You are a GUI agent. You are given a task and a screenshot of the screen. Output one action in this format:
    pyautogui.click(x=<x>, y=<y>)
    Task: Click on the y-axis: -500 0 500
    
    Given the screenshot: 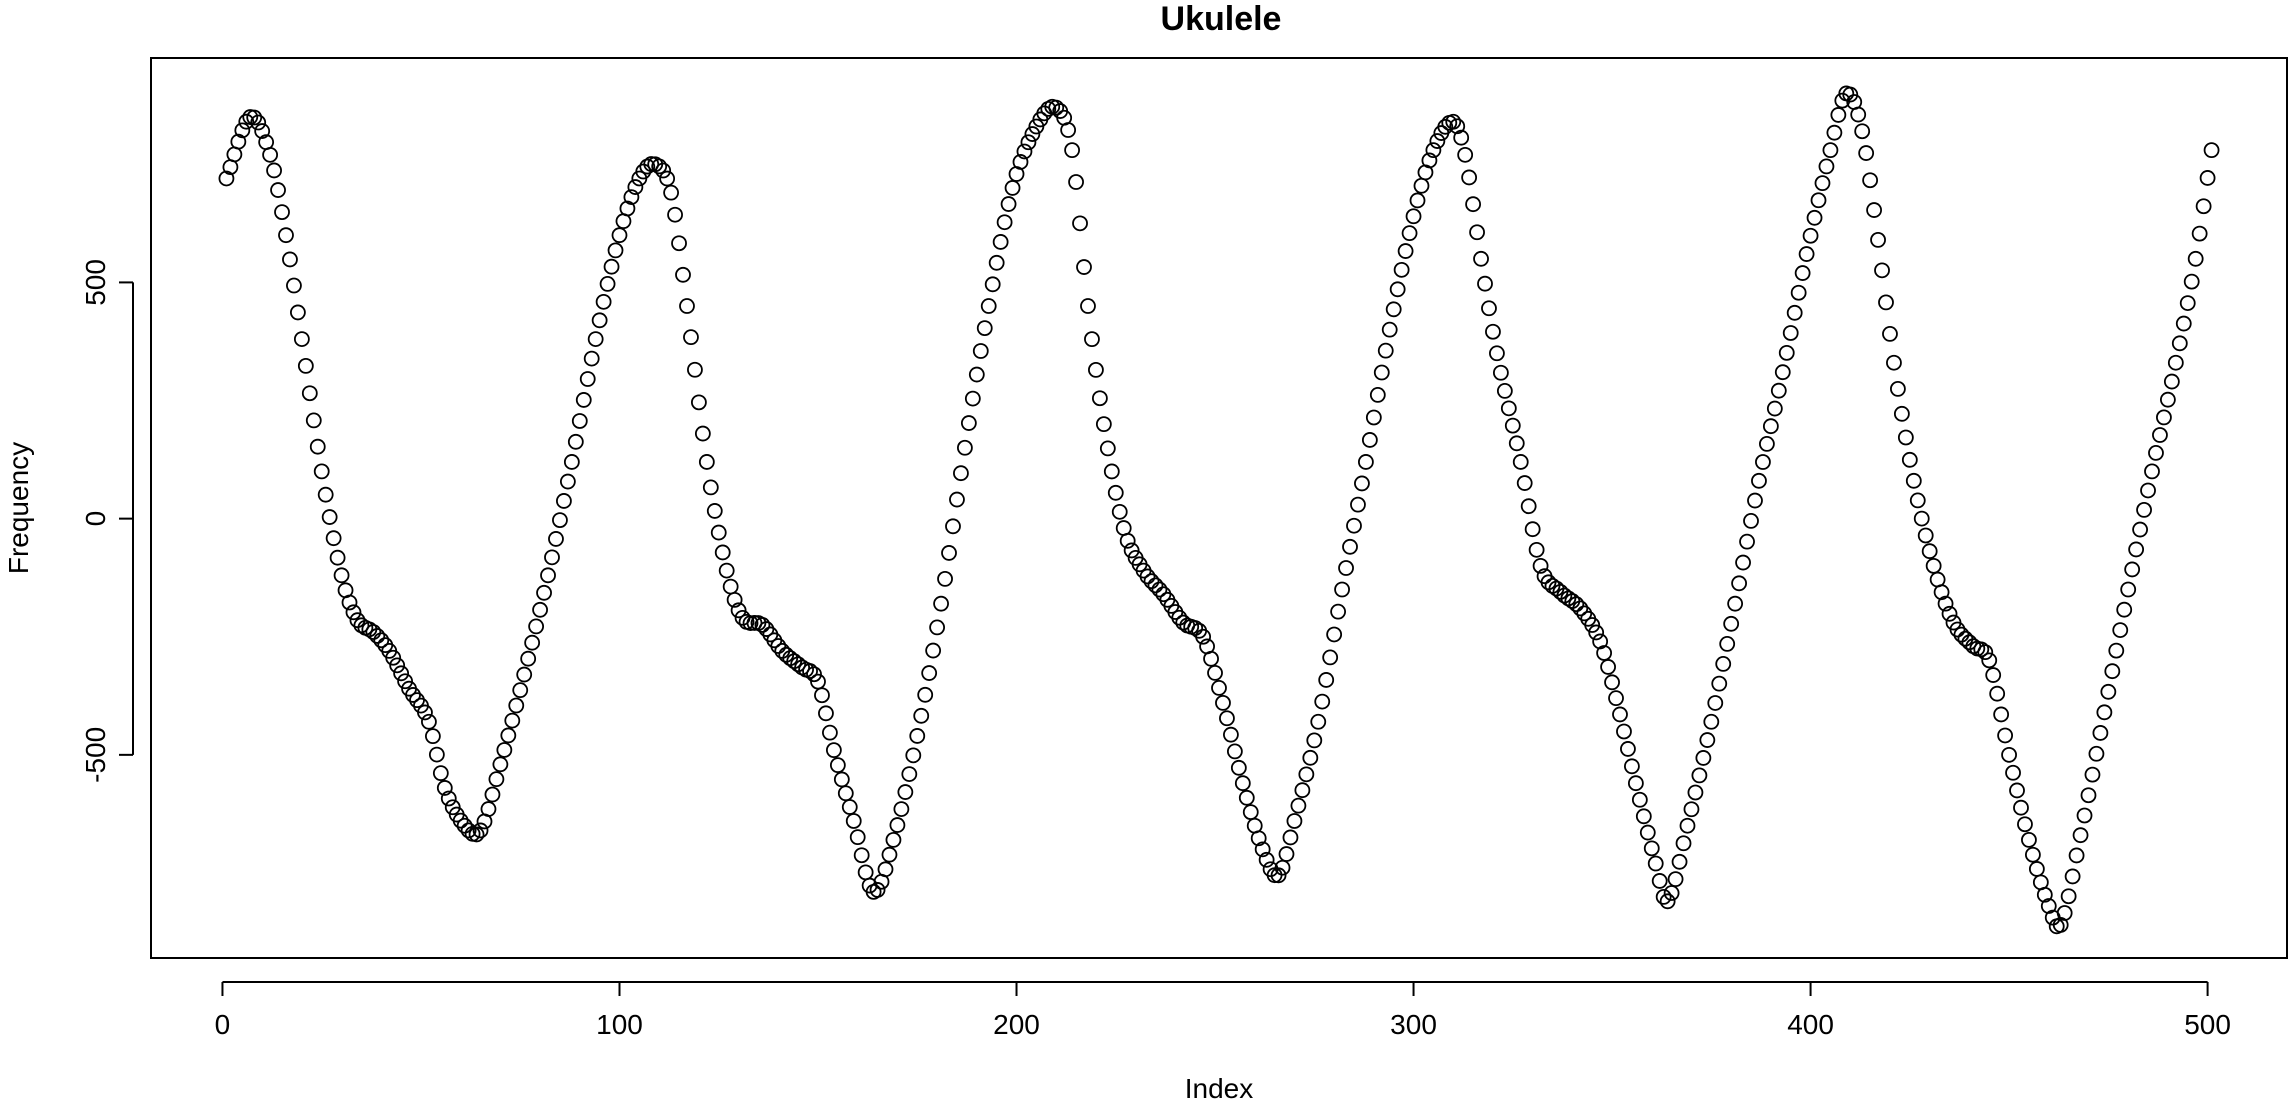 What is the action you would take?
    pyautogui.click(x=107, y=521)
    